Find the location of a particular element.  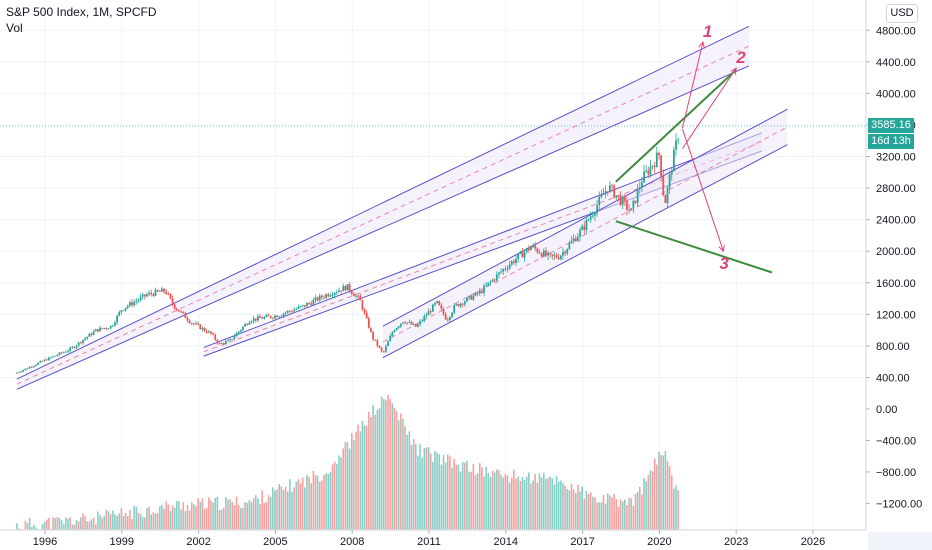

annotation-label-2: 2 is located at coordinates (740, 57).